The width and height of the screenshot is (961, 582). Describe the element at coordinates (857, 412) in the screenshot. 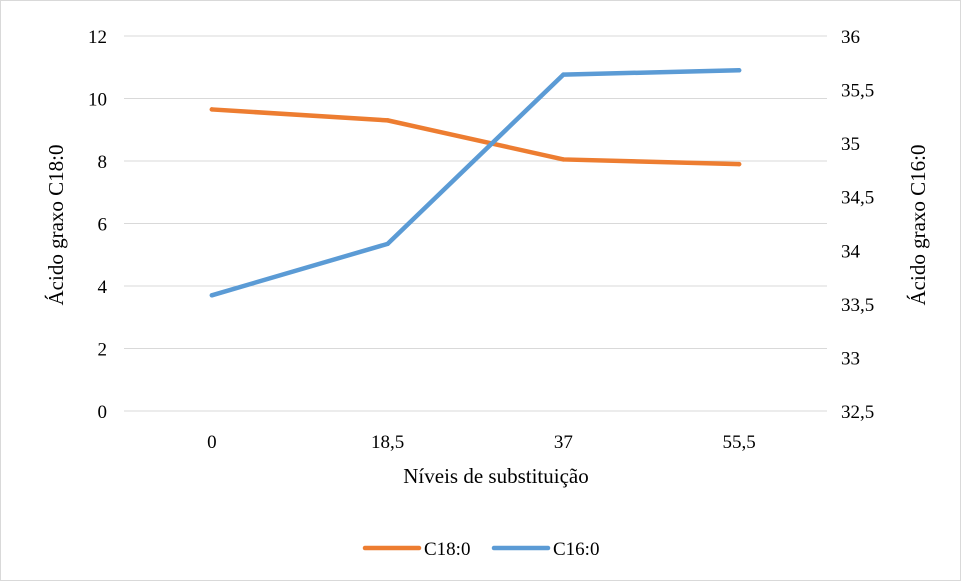

I see `right-tick-label: 32,5` at that location.